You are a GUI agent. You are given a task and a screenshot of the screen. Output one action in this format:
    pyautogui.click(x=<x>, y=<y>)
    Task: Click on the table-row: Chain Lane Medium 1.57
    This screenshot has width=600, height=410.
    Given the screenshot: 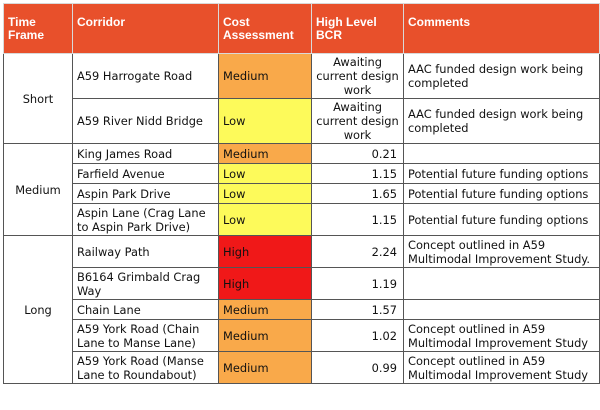 What is the action you would take?
    pyautogui.click(x=302, y=309)
    